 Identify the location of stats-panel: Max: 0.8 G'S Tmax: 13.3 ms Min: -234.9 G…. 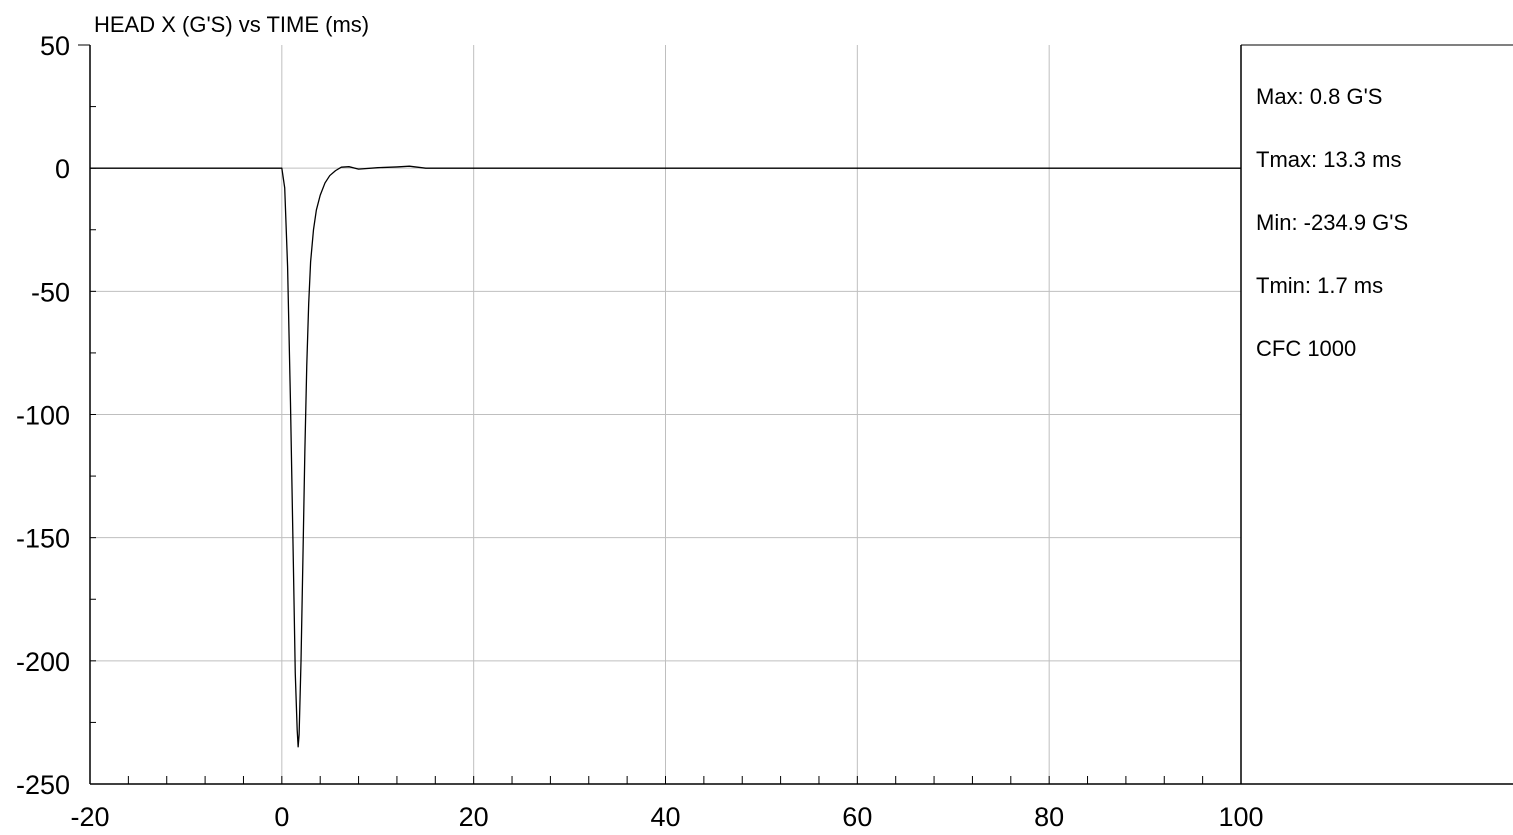
(1332, 222).